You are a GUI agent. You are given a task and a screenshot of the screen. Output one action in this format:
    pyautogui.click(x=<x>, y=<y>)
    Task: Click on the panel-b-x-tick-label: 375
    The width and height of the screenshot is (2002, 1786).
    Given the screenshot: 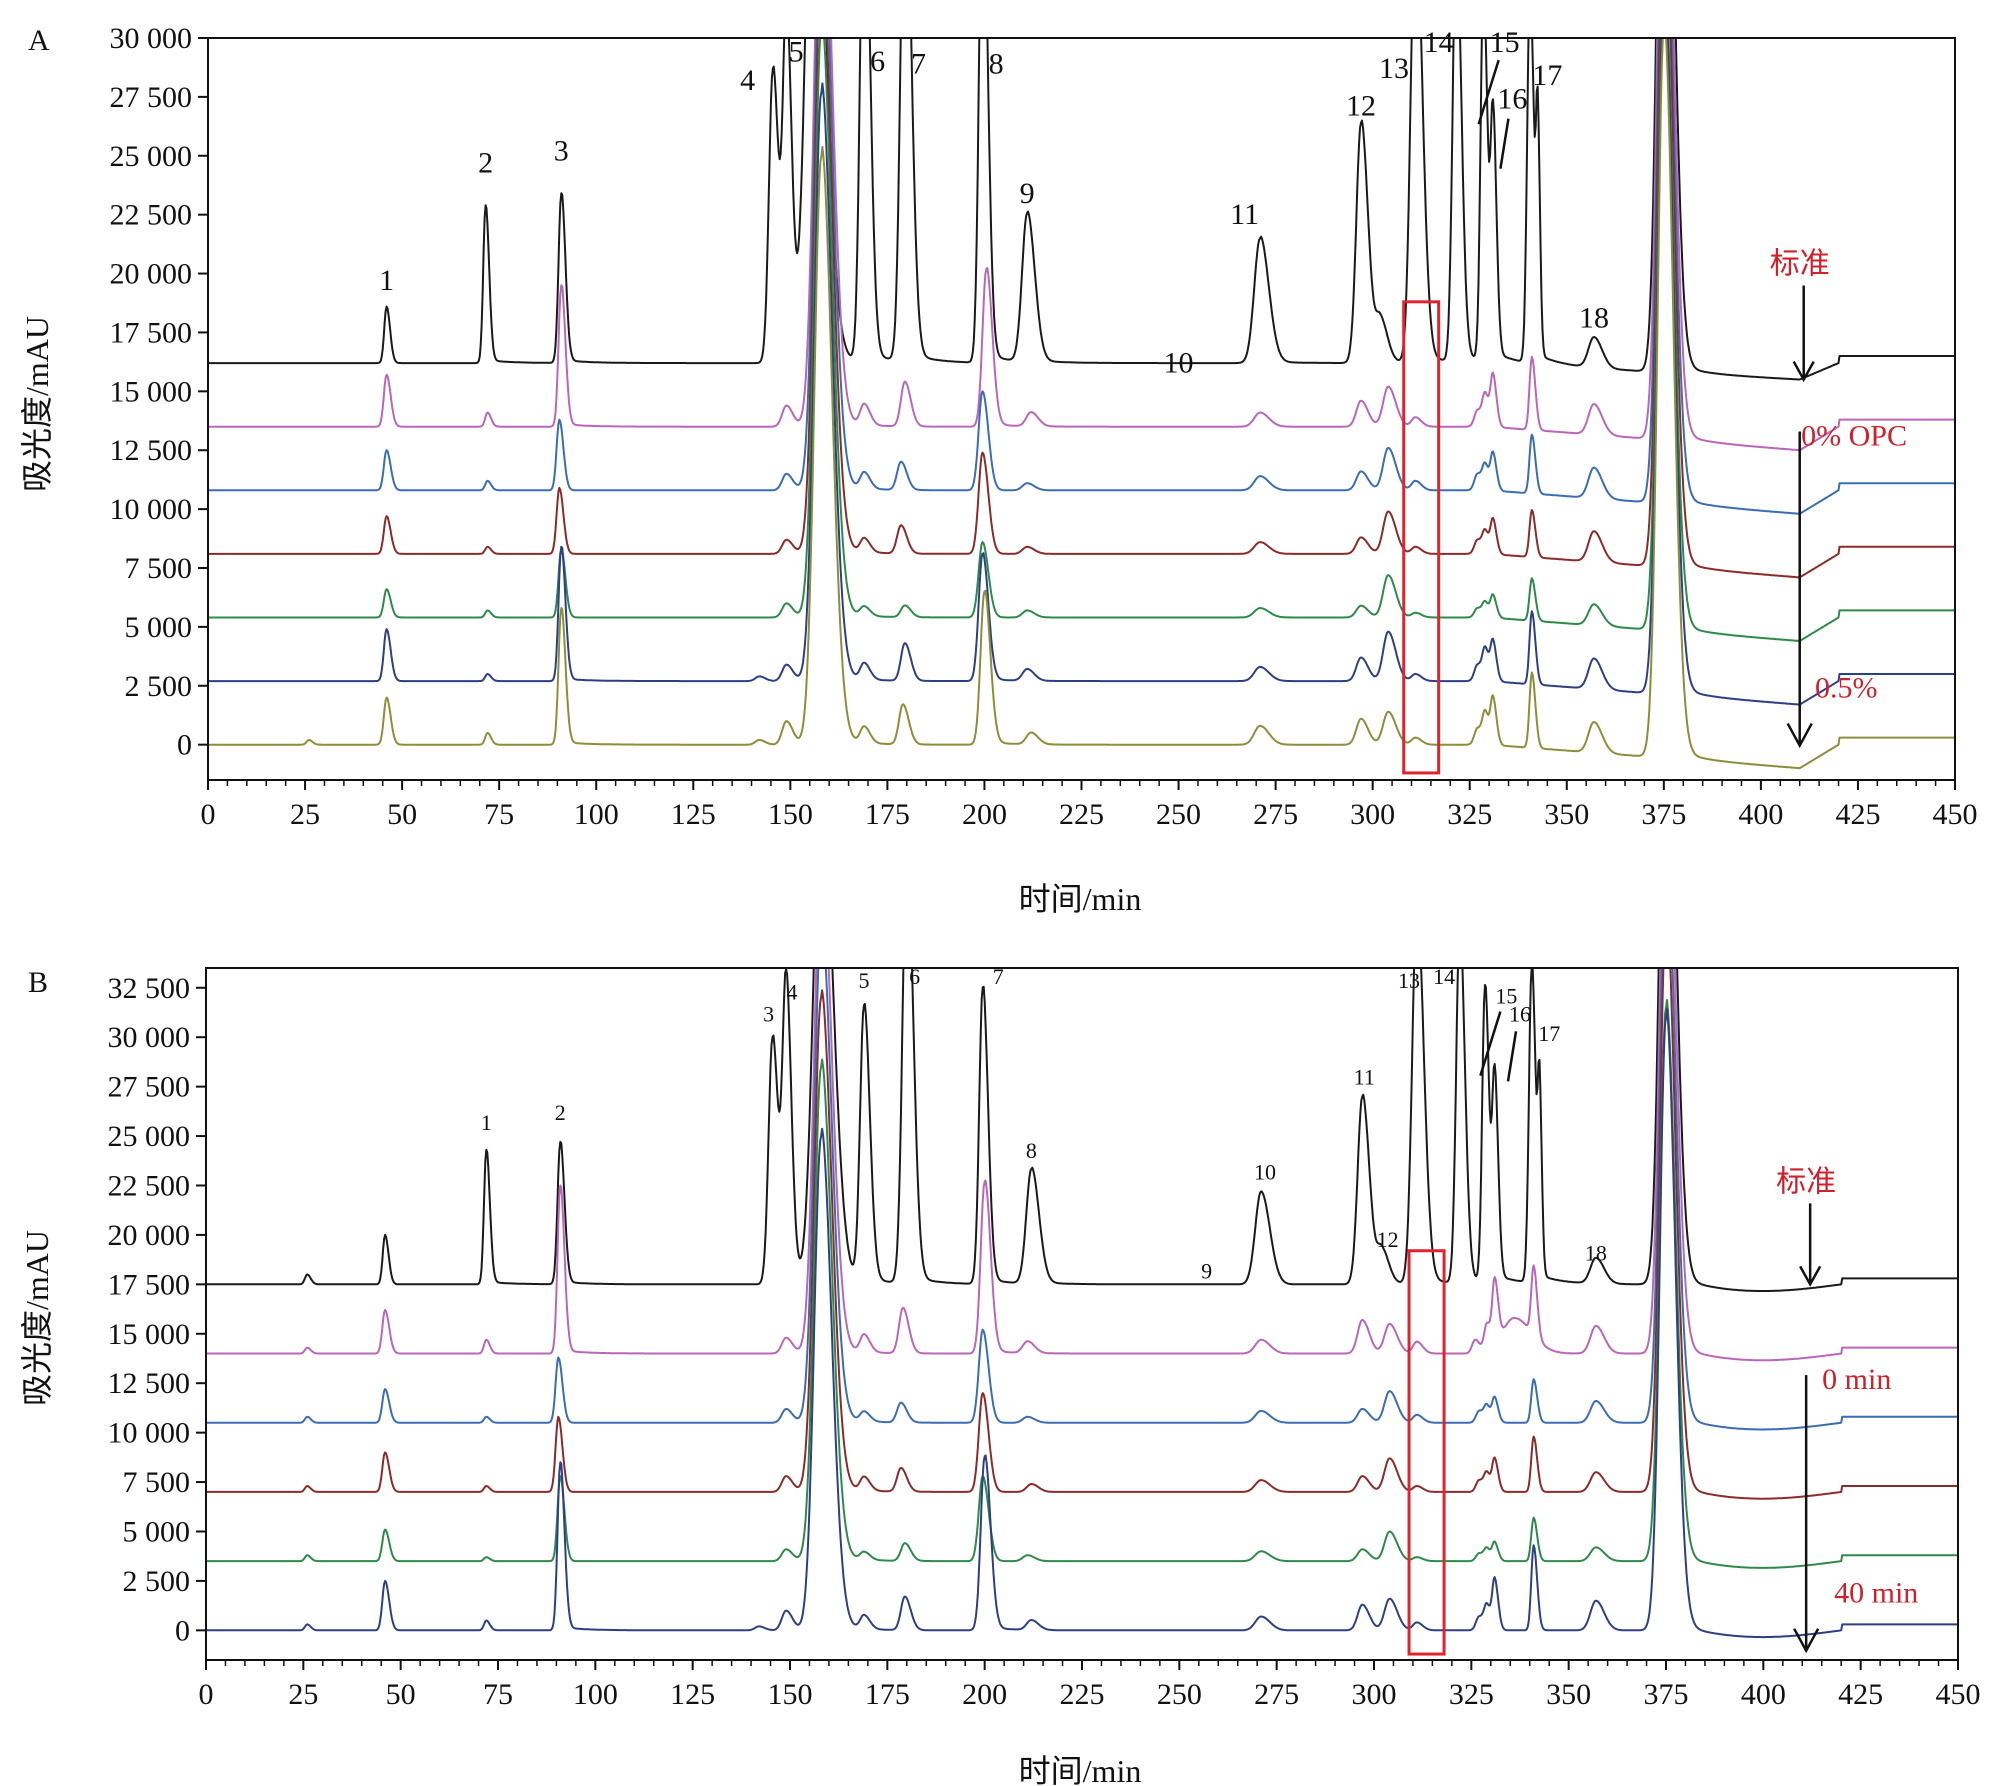 What is the action you would take?
    pyautogui.click(x=1666, y=1694)
    